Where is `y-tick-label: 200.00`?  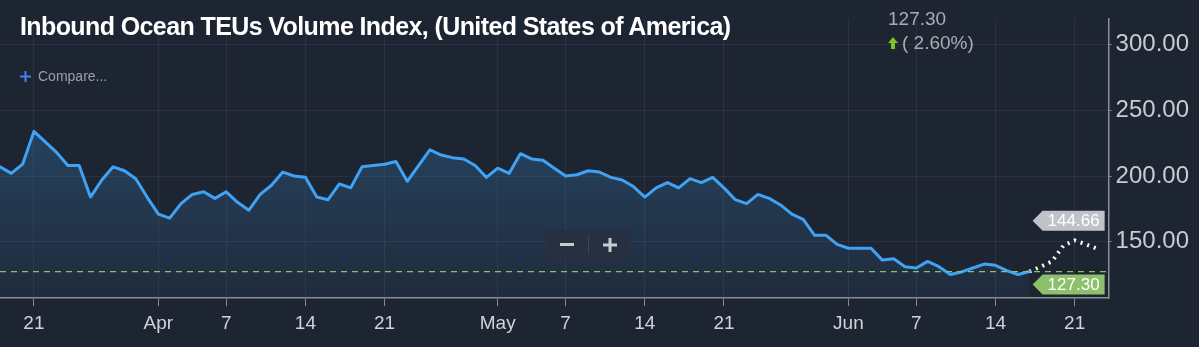
y-tick-label: 200.00 is located at coordinates (1152, 174).